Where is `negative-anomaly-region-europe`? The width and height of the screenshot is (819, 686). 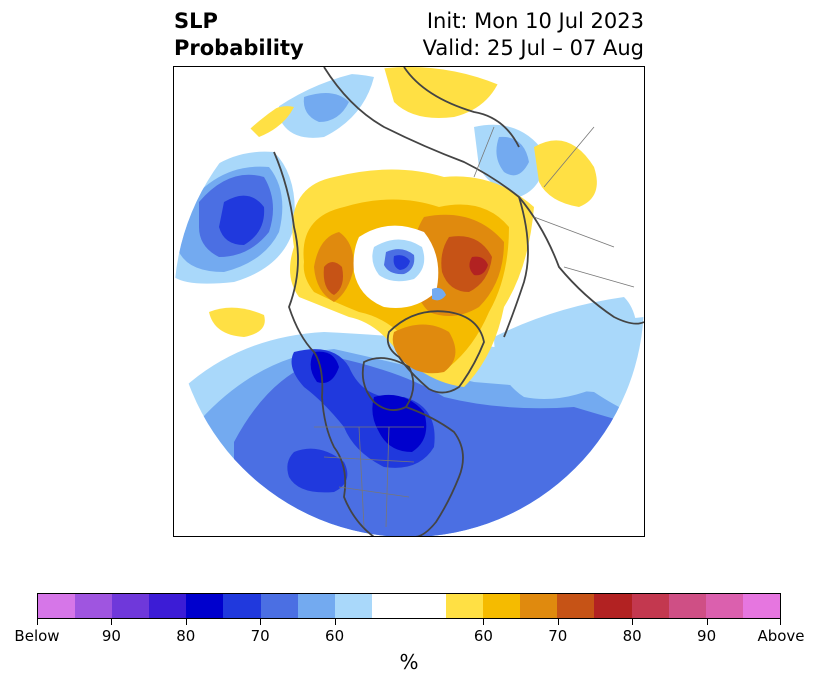
negative-anomaly-region-europe is located at coordinates (512, 156).